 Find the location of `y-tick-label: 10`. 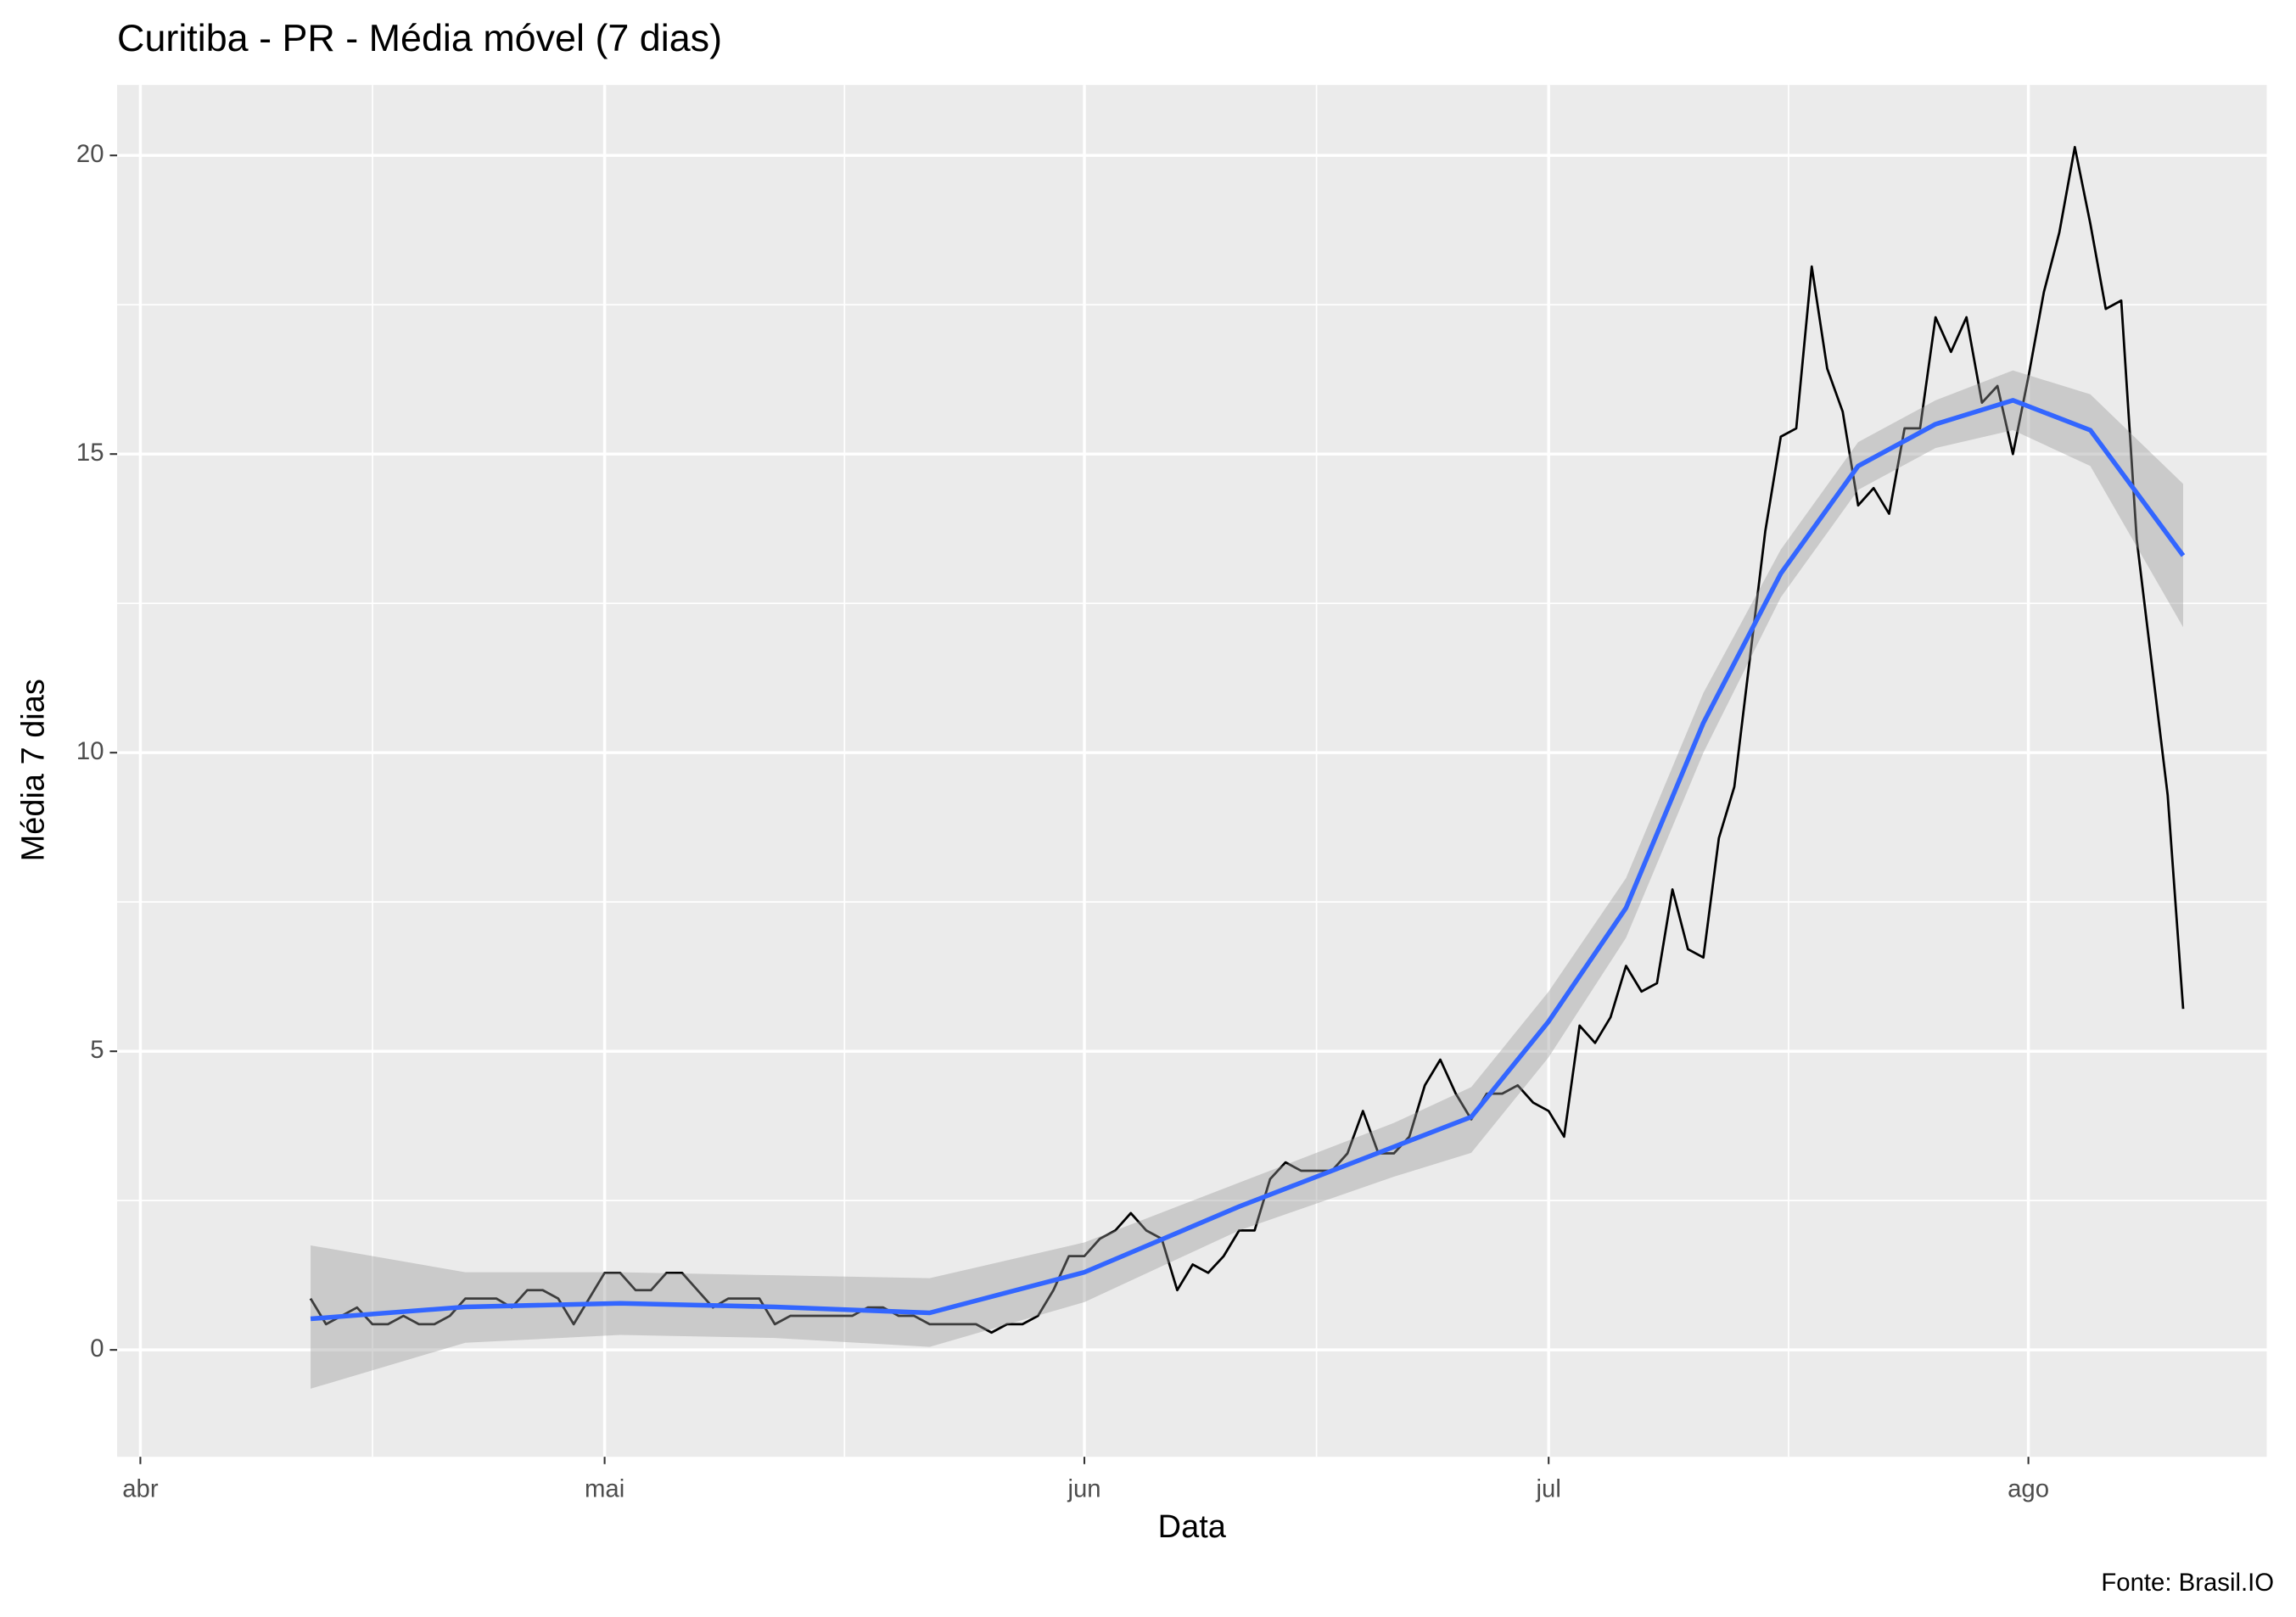

y-tick-label: 10 is located at coordinates (90, 751).